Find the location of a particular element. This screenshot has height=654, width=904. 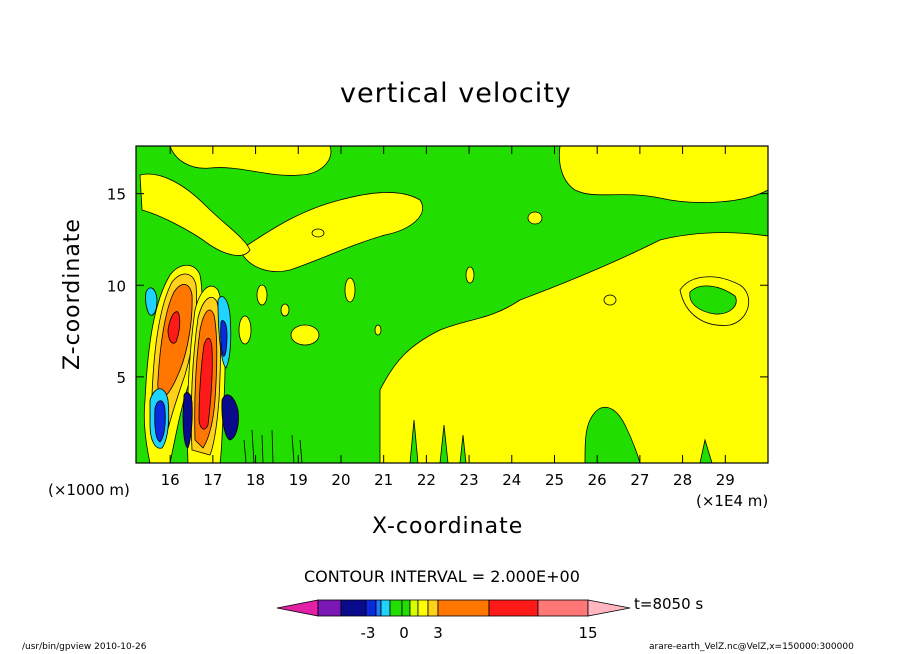

x-tick-label: 18 is located at coordinates (255, 480).